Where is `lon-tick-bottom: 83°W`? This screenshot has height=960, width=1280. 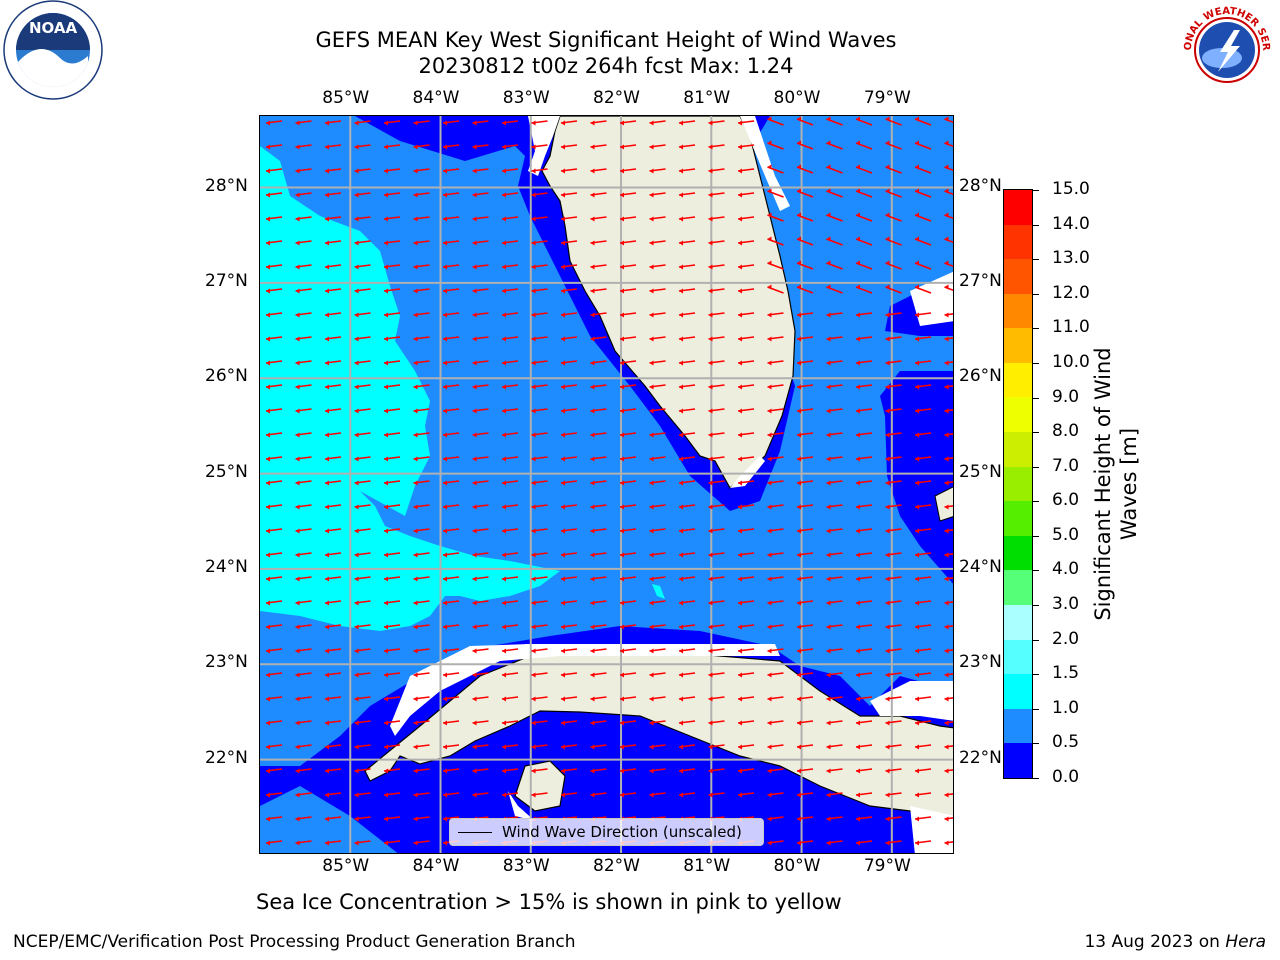
lon-tick-bottom: 83°W is located at coordinates (526, 866).